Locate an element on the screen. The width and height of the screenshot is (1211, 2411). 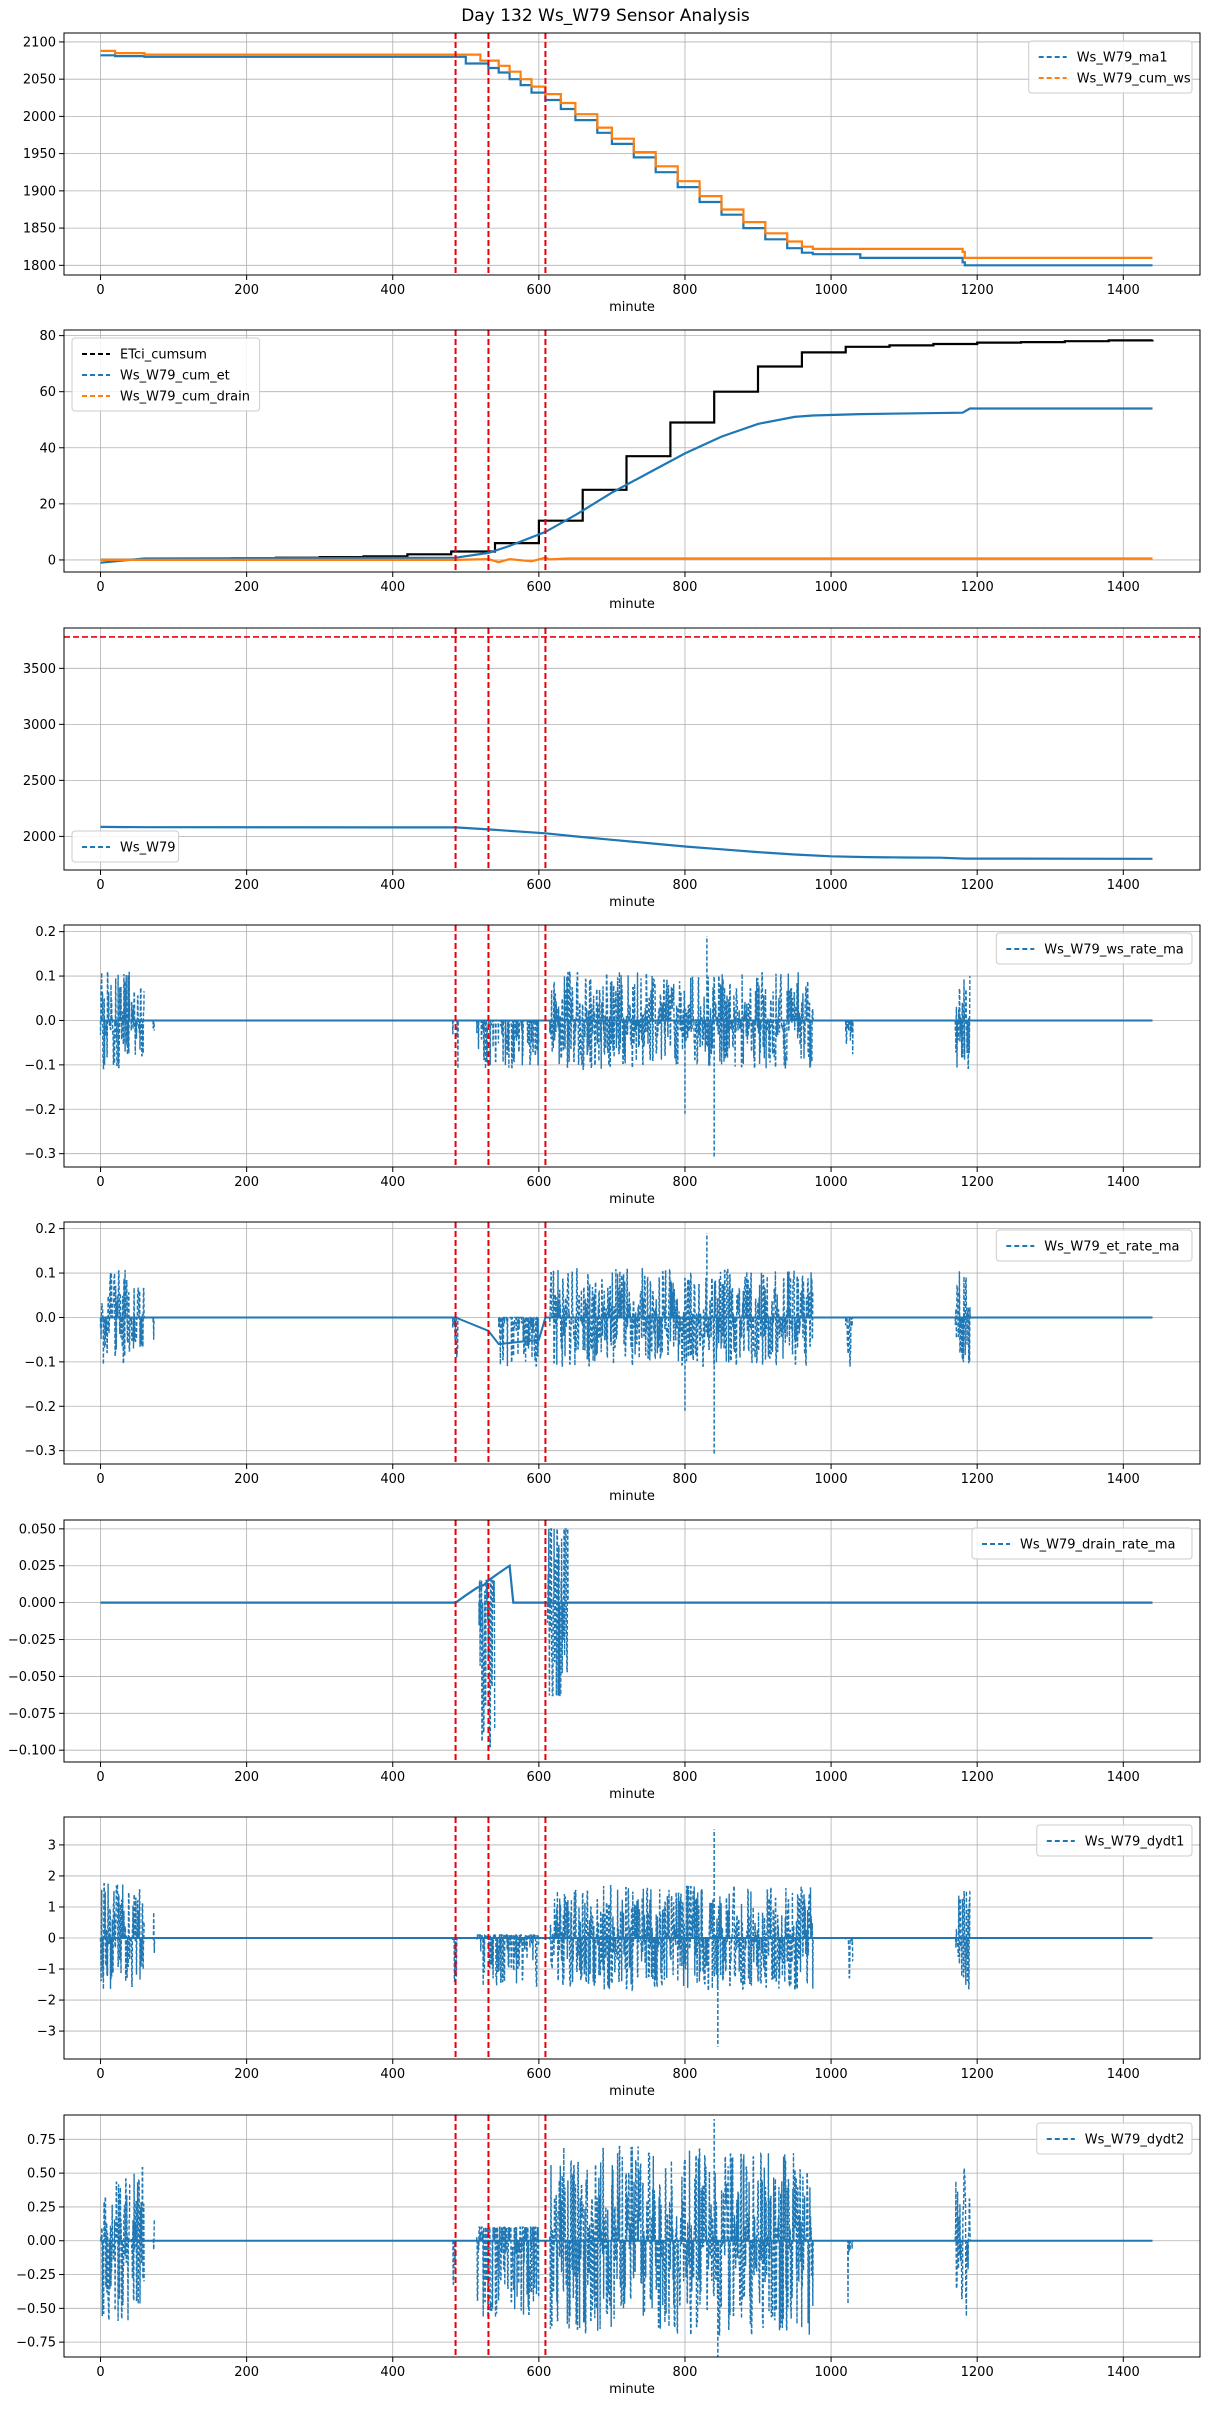
y-tick-label: 20 is located at coordinates (47, 504).